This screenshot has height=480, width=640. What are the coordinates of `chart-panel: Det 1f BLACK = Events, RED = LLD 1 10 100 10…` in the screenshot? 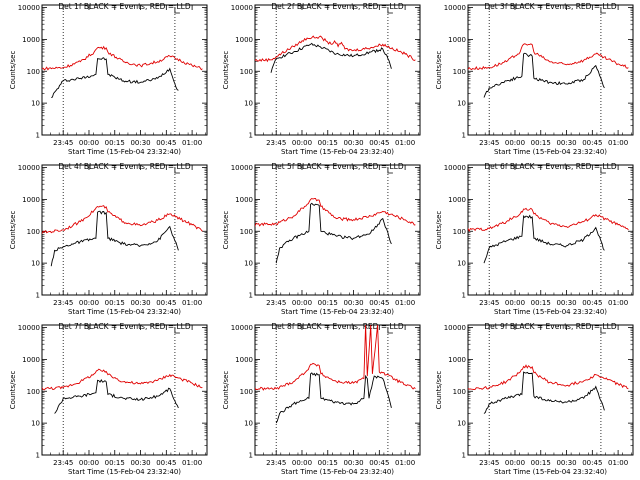 It's located at (108, 79).